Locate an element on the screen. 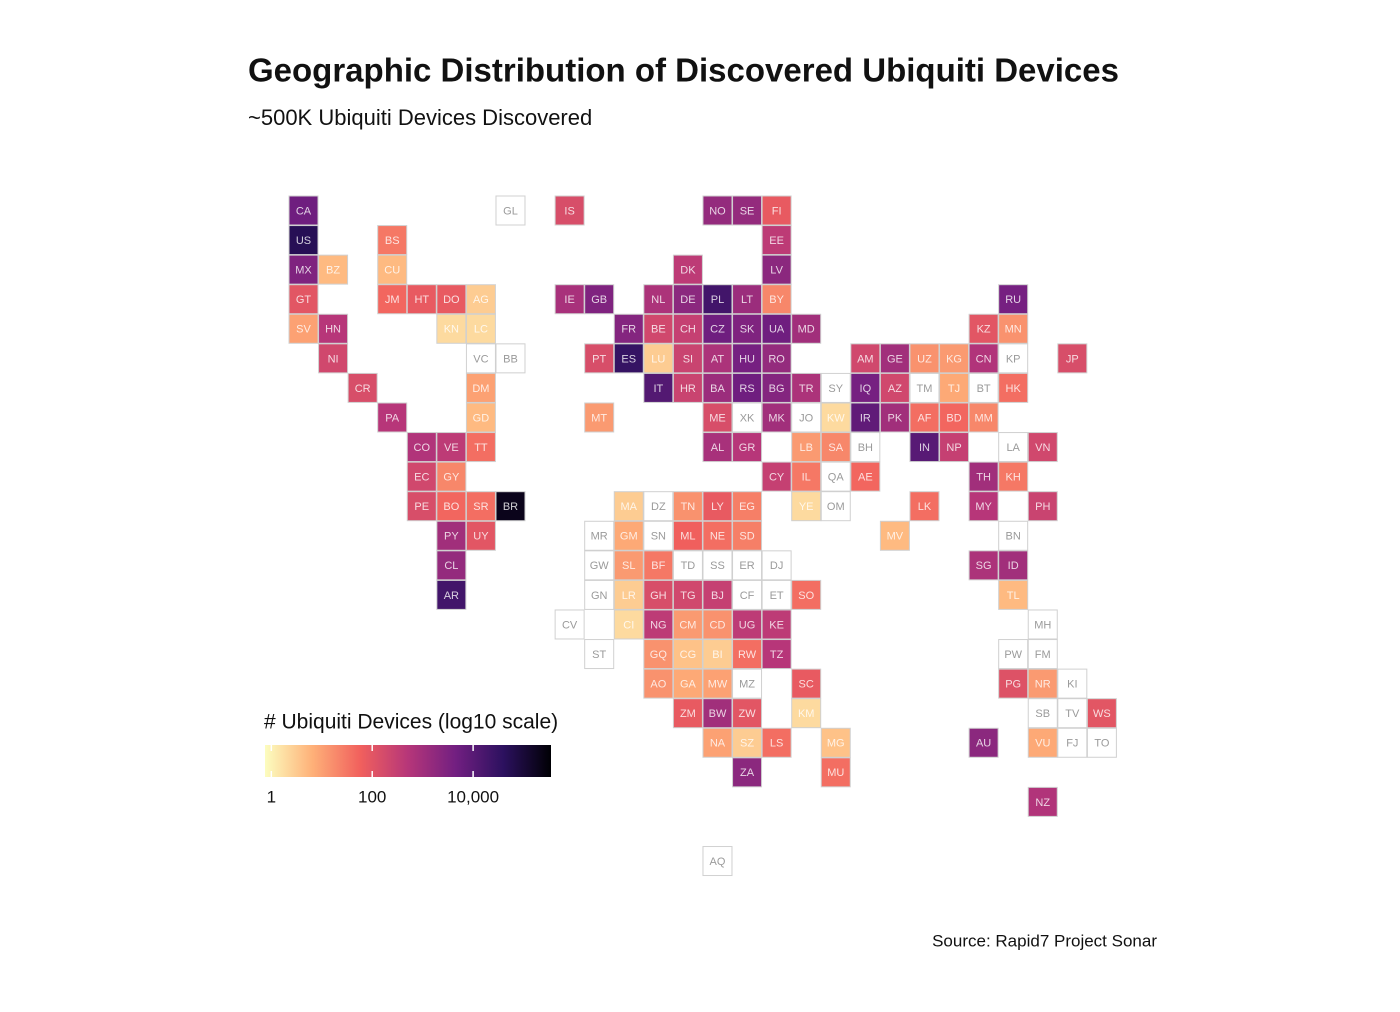  tile-label: VU is located at coordinates (1042, 744).